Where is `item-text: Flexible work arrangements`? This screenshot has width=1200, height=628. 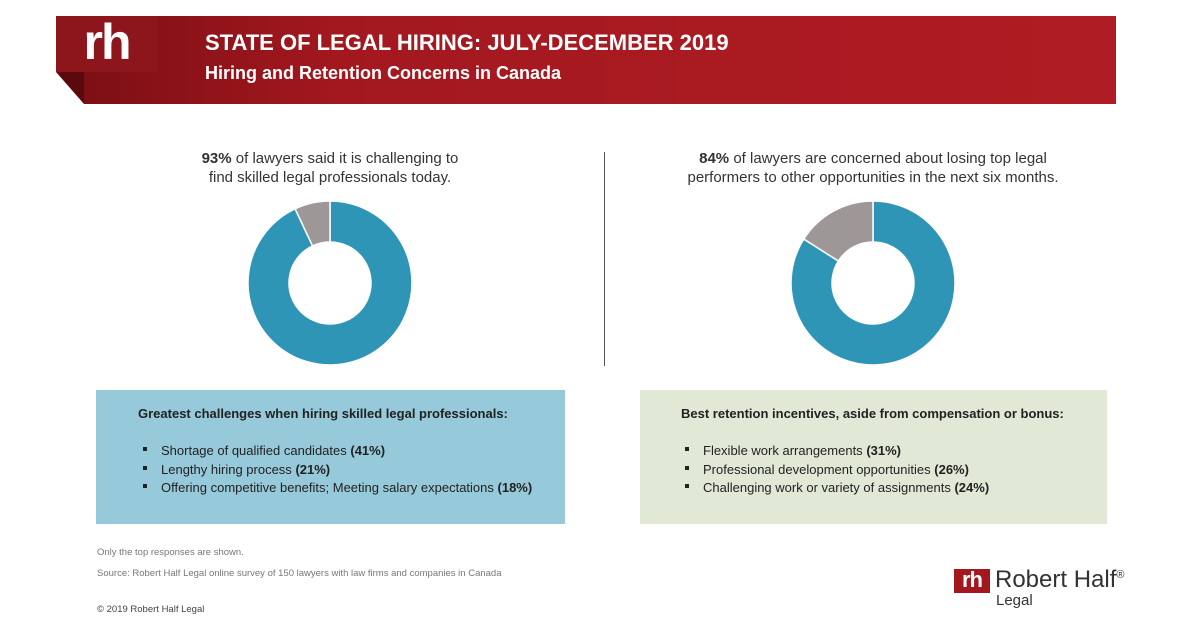 item-text: Flexible work arrangements is located at coordinates (783, 450).